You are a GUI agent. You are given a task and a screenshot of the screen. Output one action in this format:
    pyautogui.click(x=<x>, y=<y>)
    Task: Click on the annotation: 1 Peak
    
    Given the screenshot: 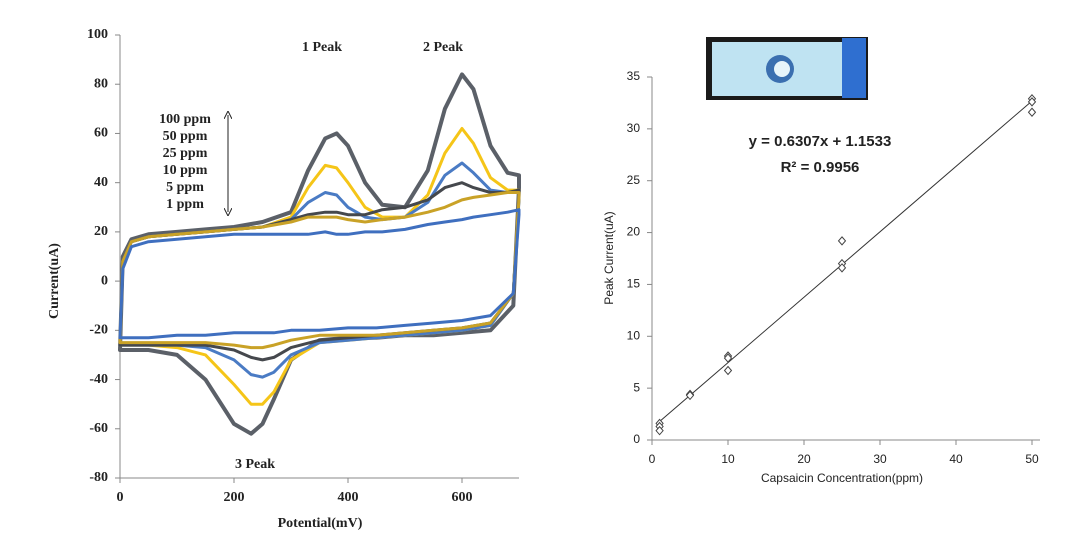 What is the action you would take?
    pyautogui.click(x=322, y=47)
    